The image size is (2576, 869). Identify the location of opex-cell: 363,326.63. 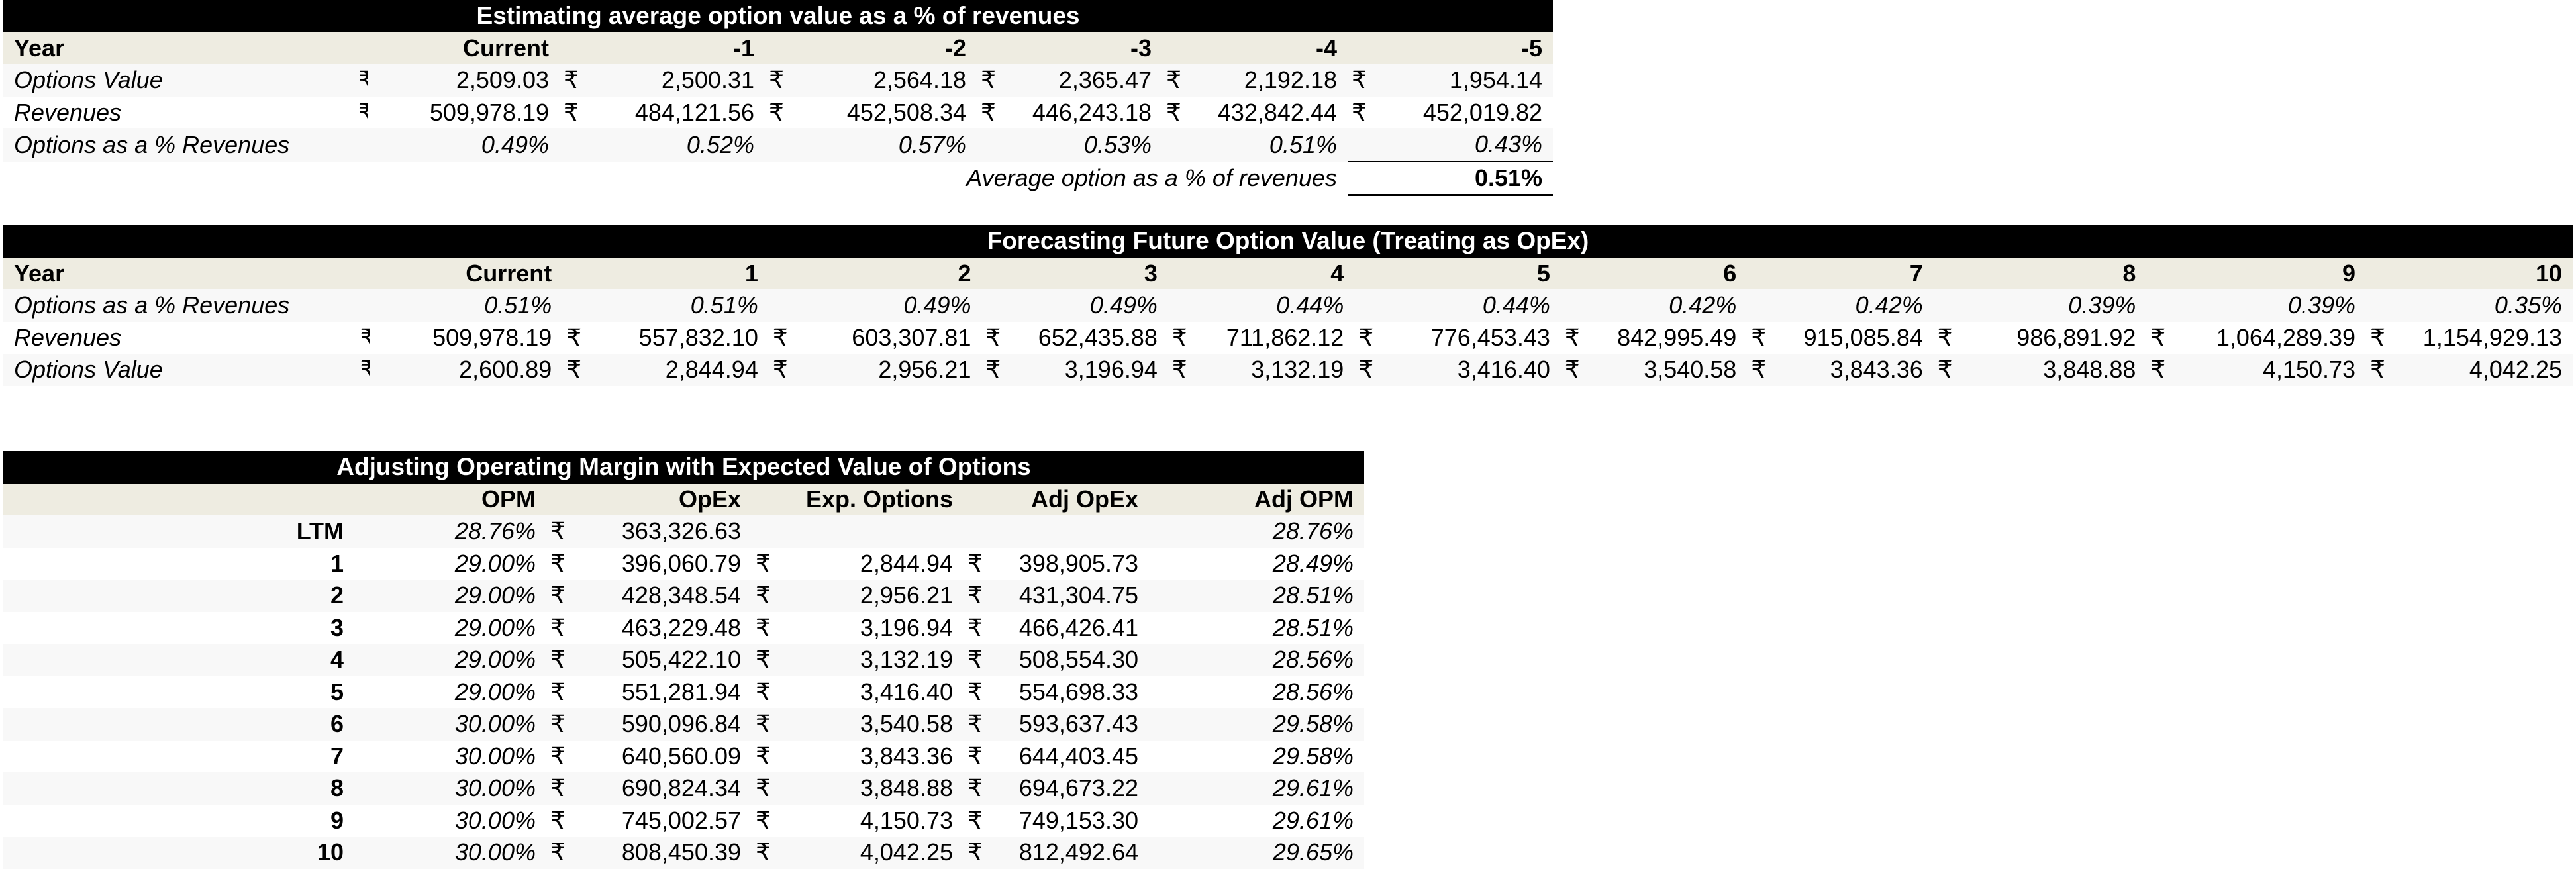
(662, 531).